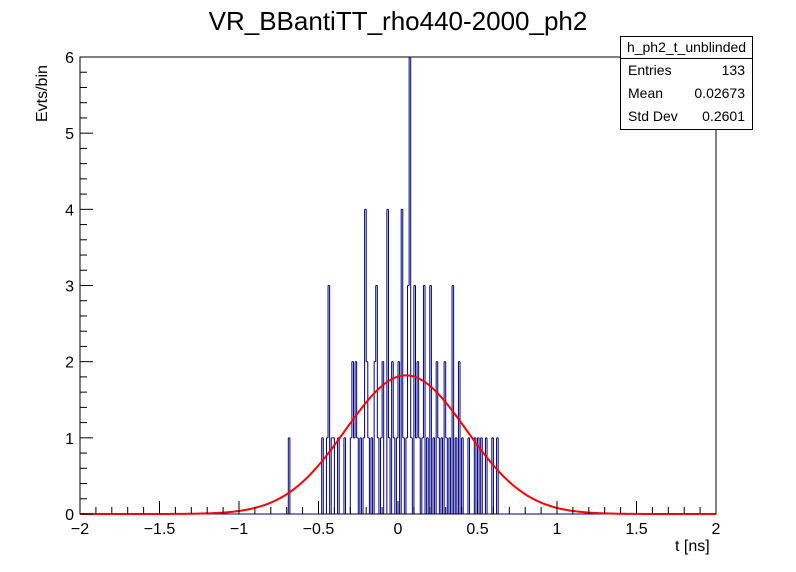 The height and width of the screenshot is (572, 796). Describe the element at coordinates (69, 210) in the screenshot. I see `y-tick-label: 4` at that location.